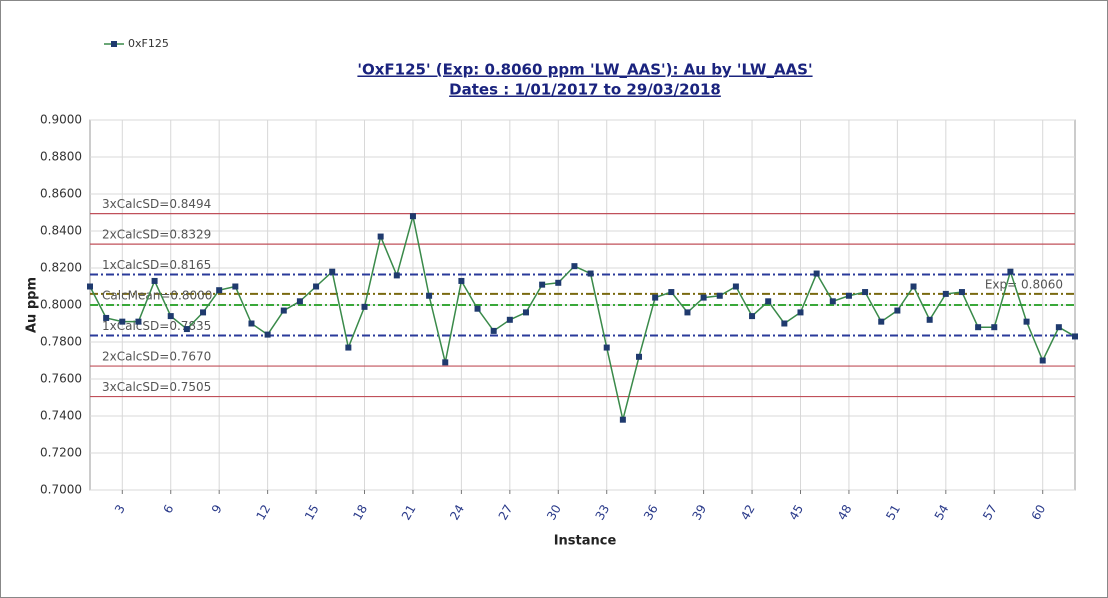 The image size is (1108, 598). Describe the element at coordinates (699, 512) in the screenshot. I see `x-tick-label: 39` at that location.